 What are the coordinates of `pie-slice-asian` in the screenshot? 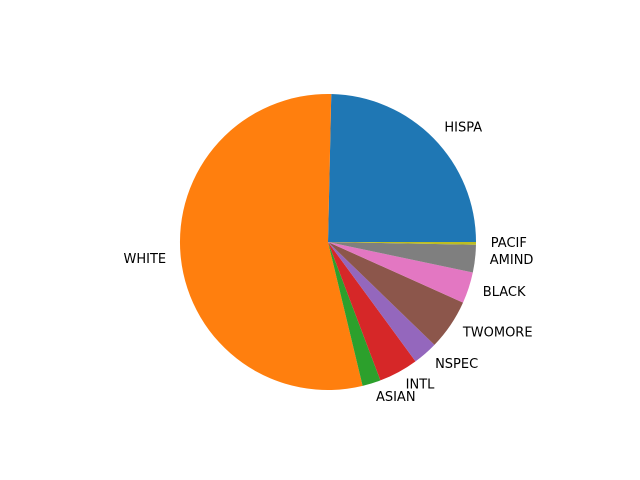 It's located at (354, 314).